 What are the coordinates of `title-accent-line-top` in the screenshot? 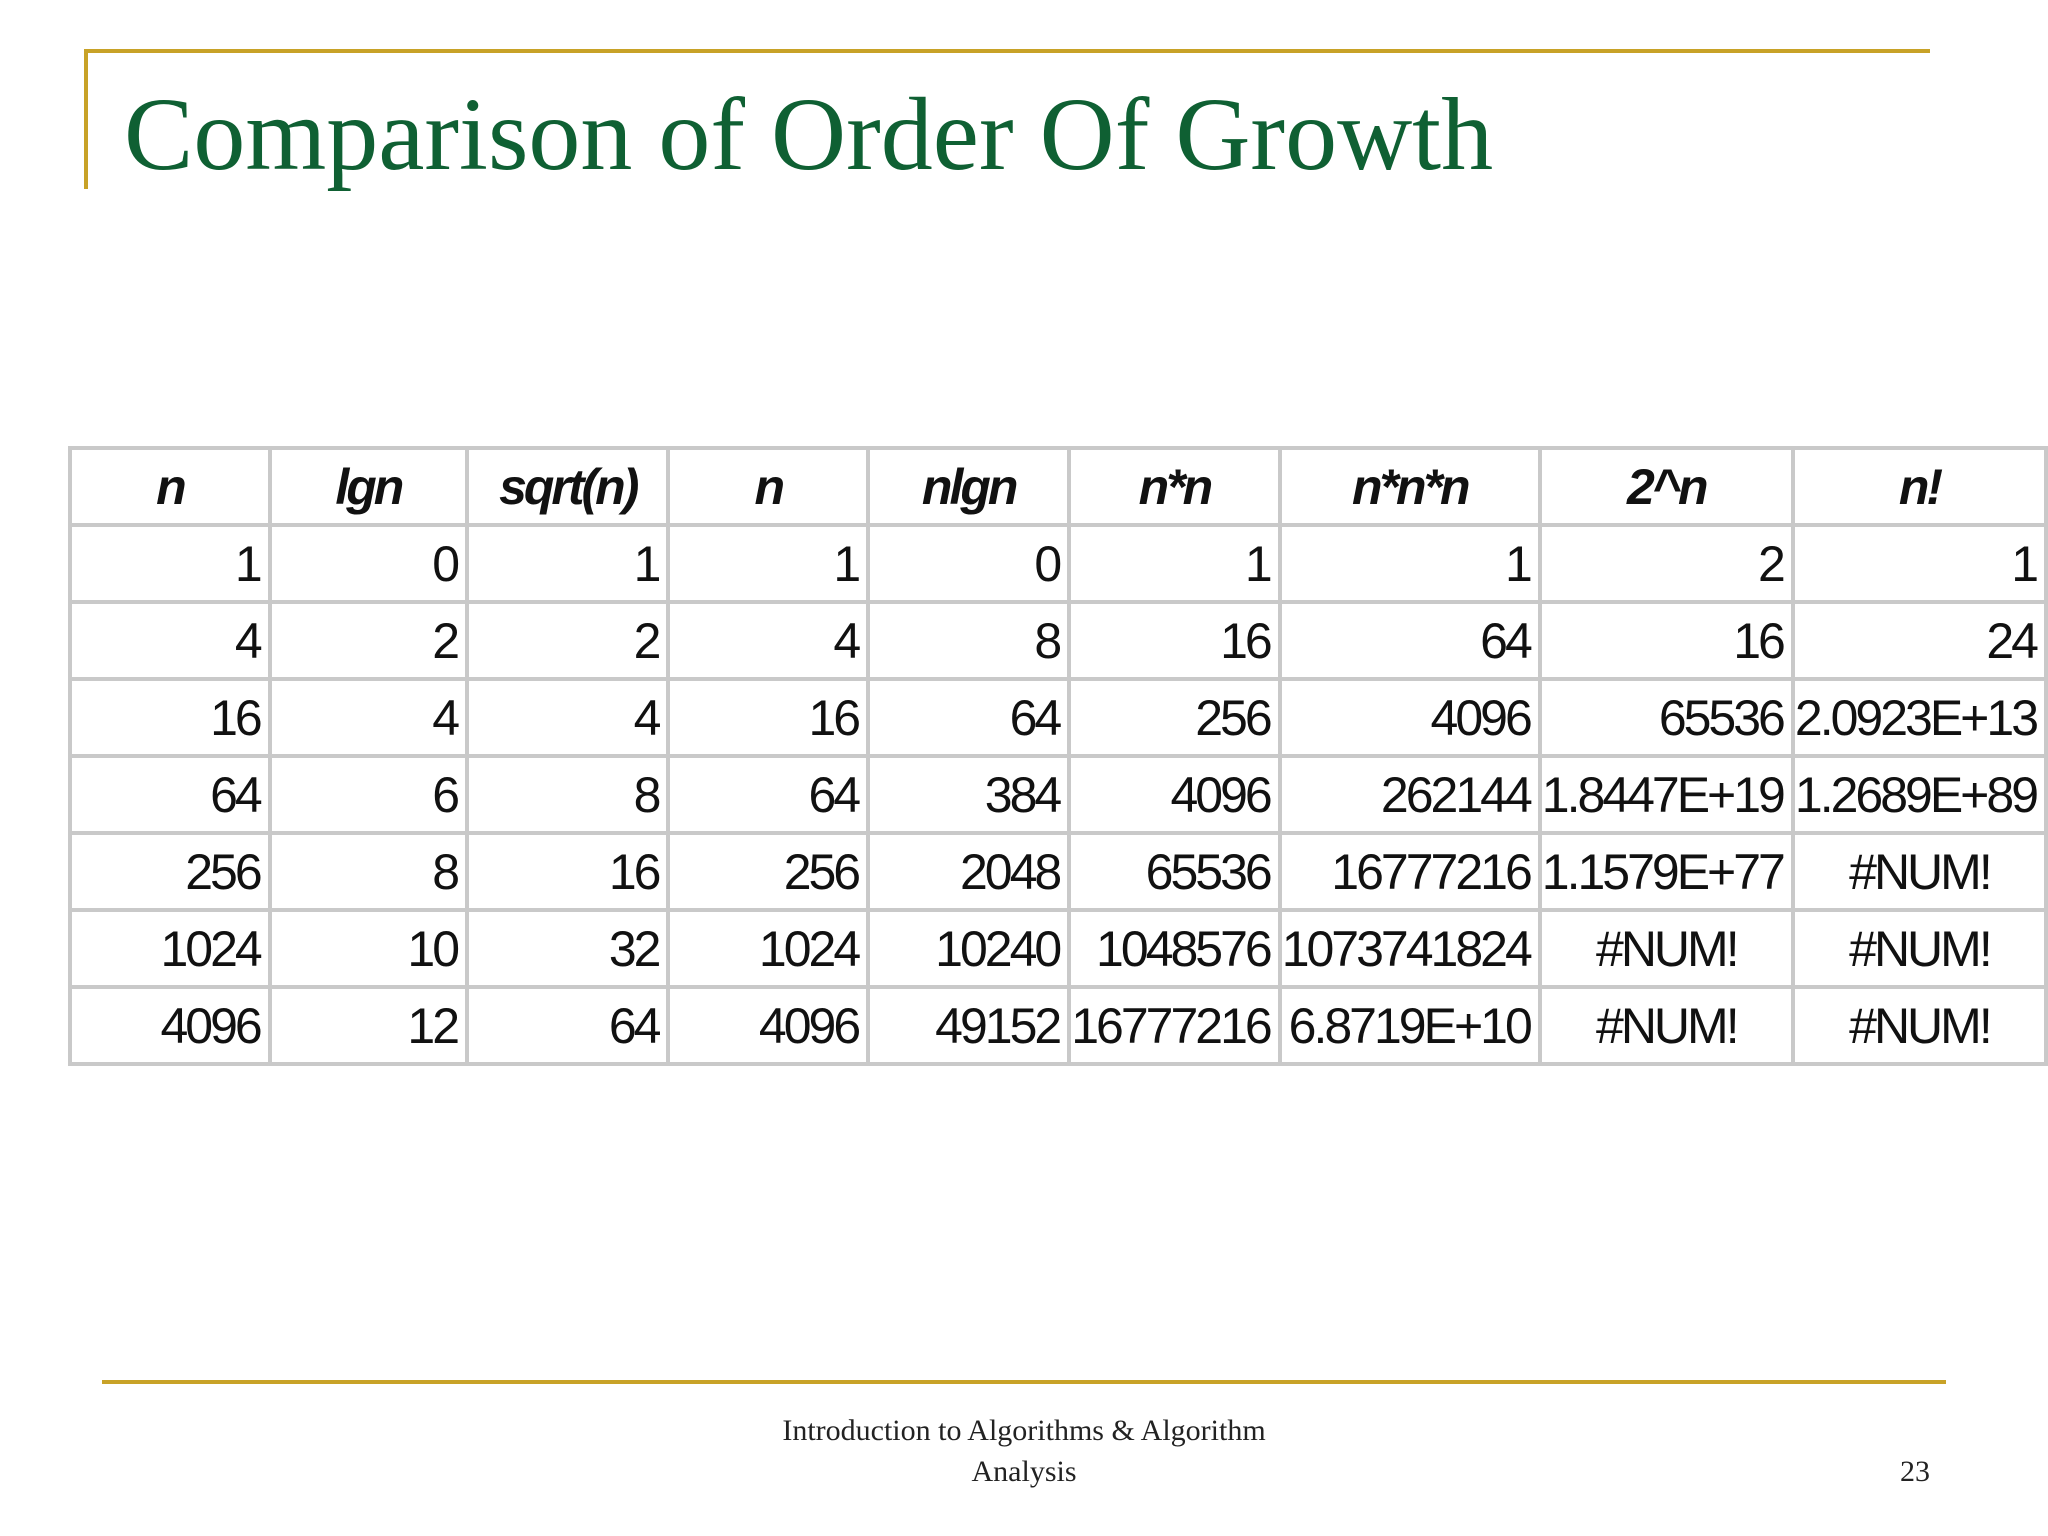 It's located at (1007, 51).